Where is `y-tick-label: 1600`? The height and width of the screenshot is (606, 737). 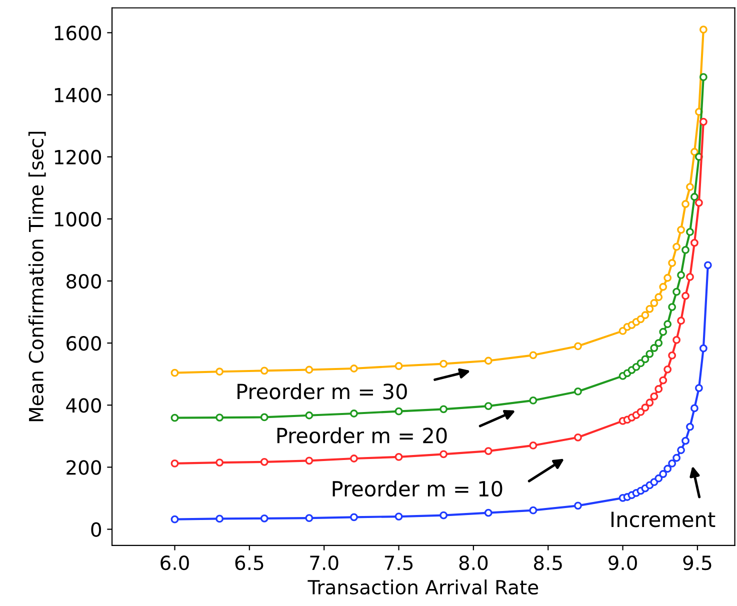
y-tick-label: 1600 is located at coordinates (78, 33).